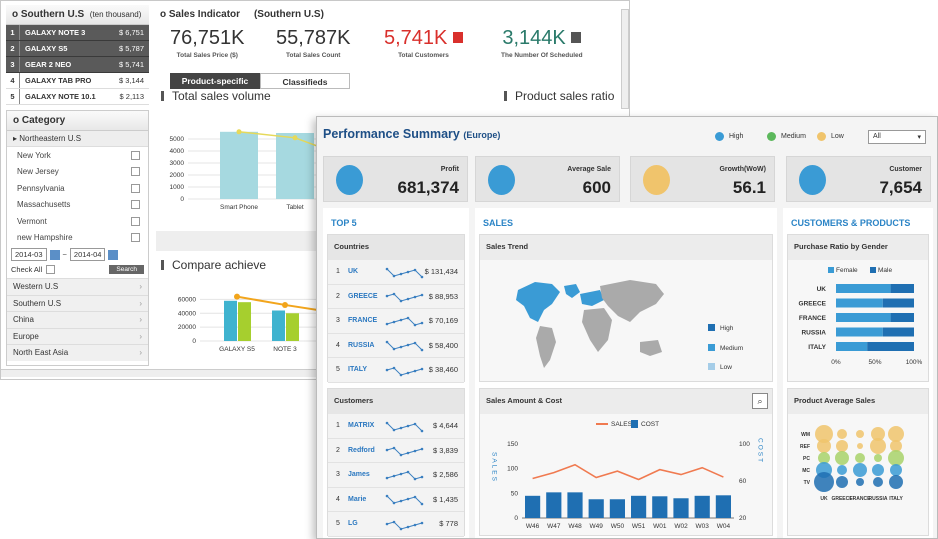 This screenshot has width=938, height=539. I want to click on check-all-checkbox, so click(51, 269).